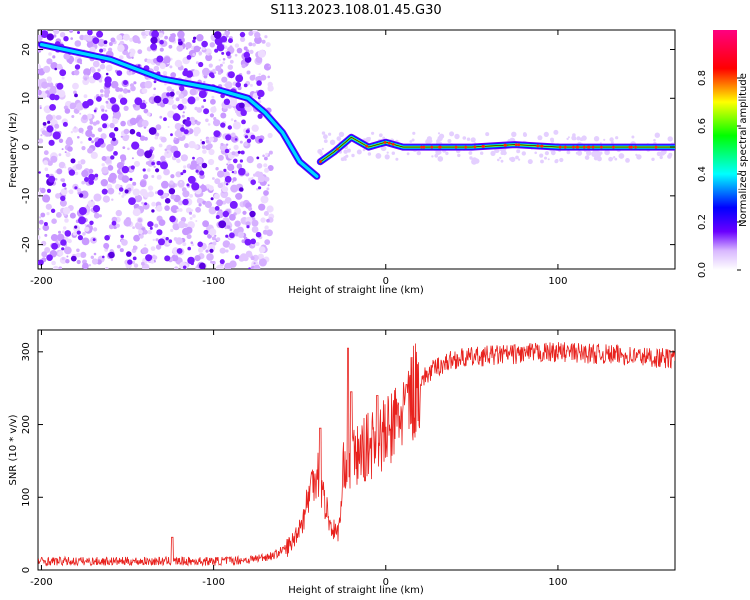 This screenshot has width=750, height=600. What do you see at coordinates (179, 110) in the screenshot?
I see `spectral-ridge` at bounding box center [179, 110].